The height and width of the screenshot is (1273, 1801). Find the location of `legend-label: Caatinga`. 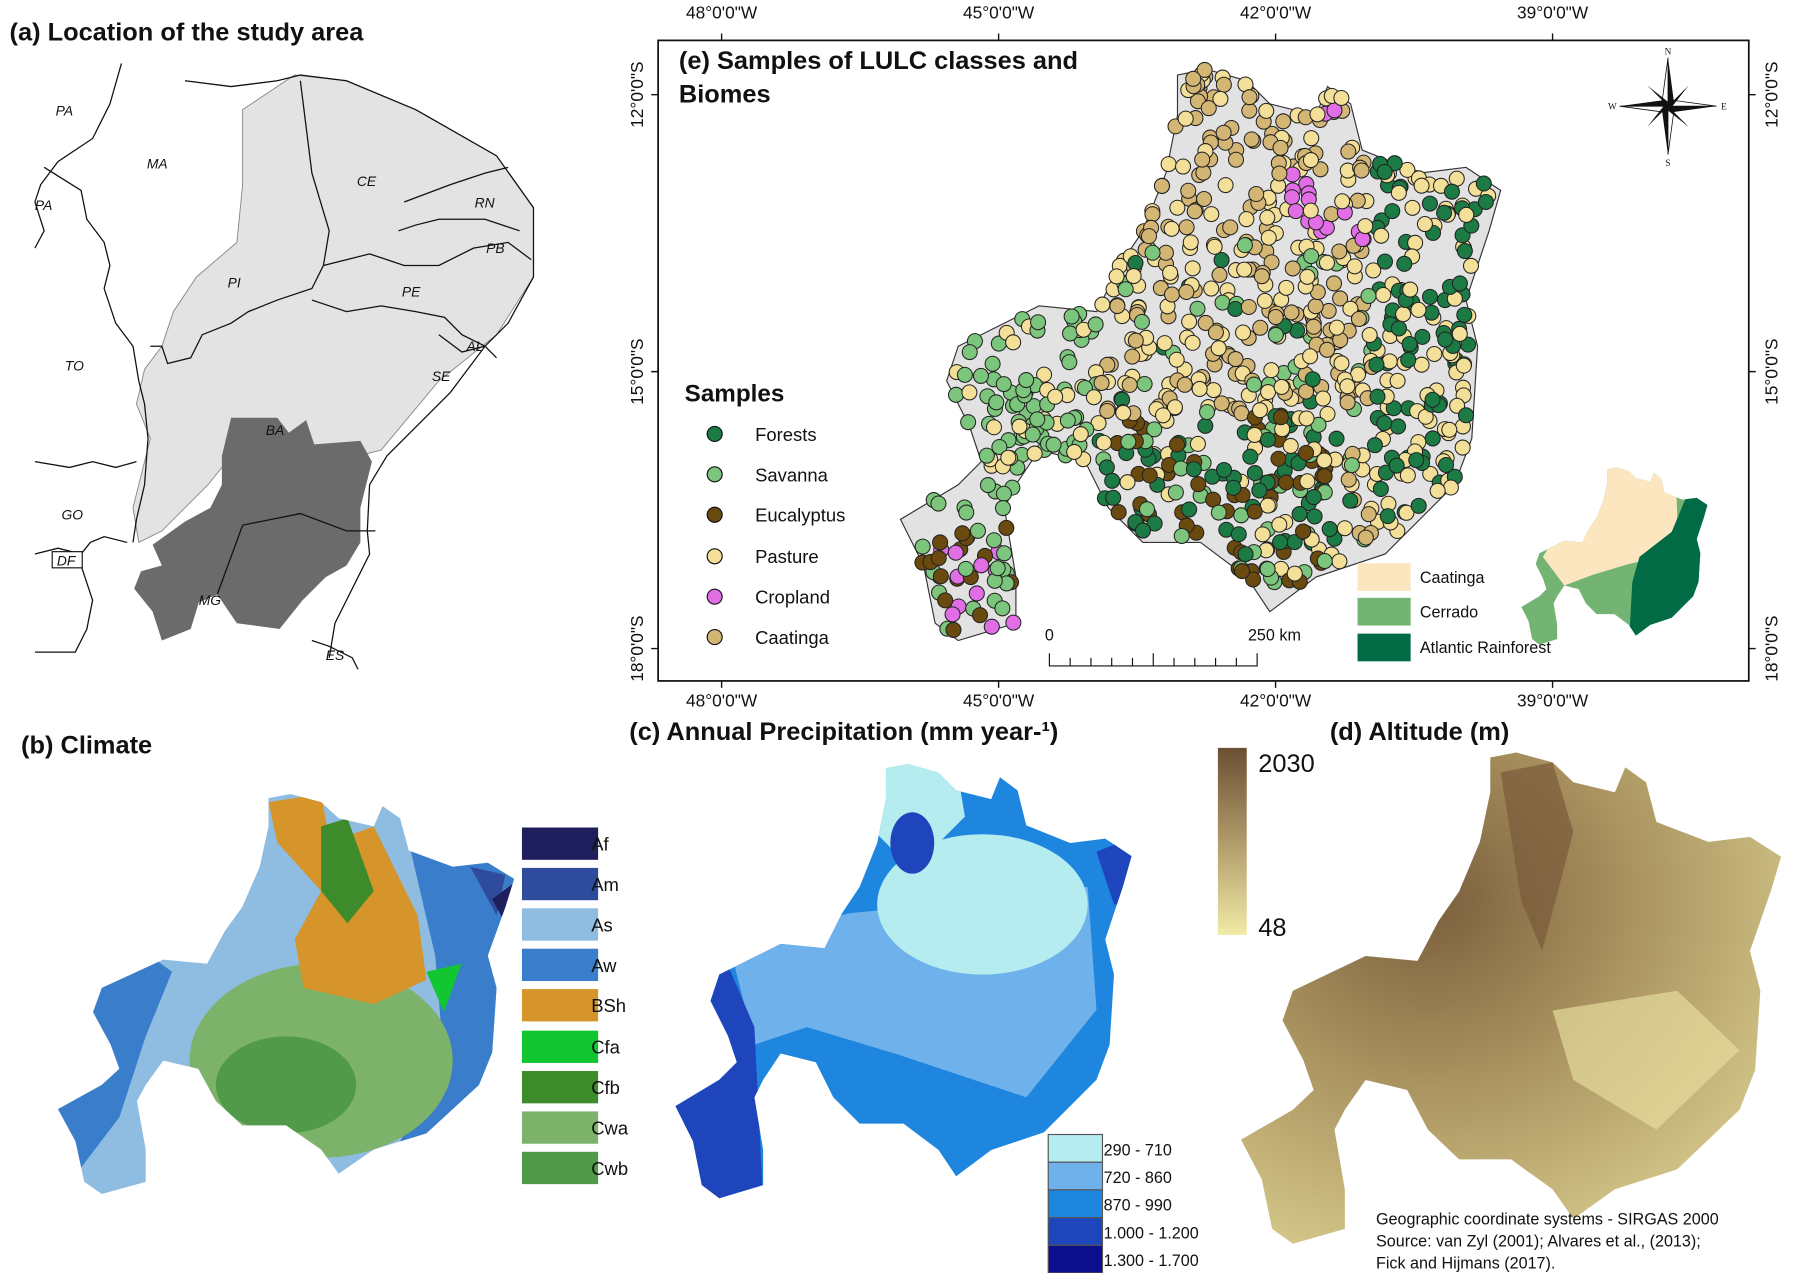

legend-label: Caatinga is located at coordinates (792, 637).